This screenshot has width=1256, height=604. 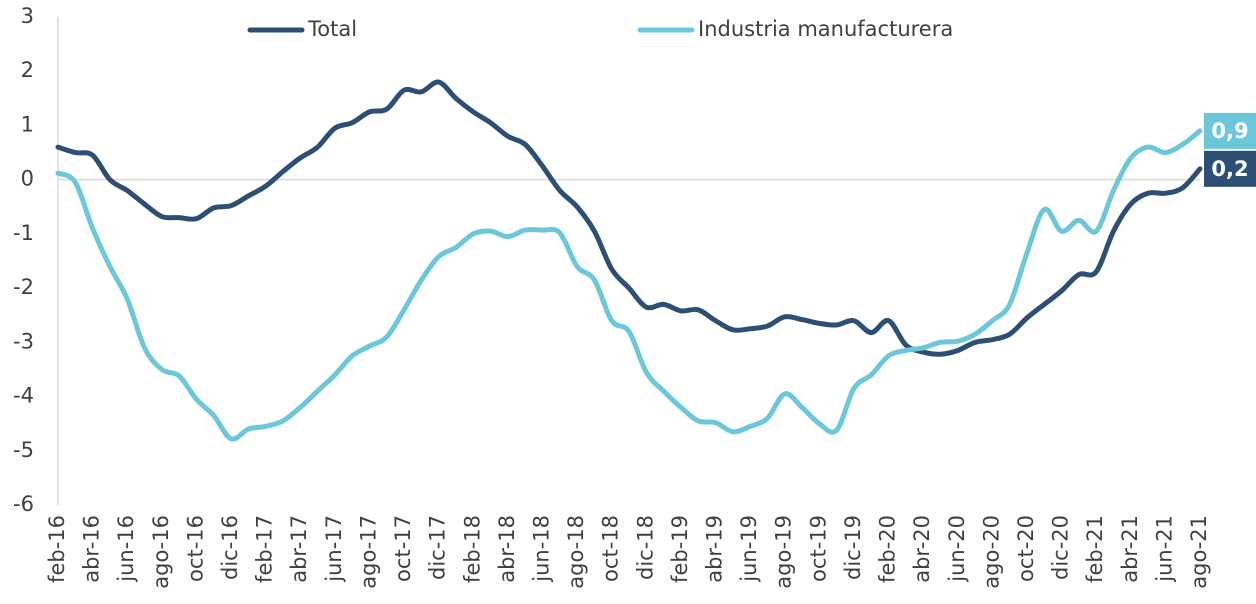 What do you see at coordinates (195, 548) in the screenshot?
I see `x-tick-label: oct-16` at bounding box center [195, 548].